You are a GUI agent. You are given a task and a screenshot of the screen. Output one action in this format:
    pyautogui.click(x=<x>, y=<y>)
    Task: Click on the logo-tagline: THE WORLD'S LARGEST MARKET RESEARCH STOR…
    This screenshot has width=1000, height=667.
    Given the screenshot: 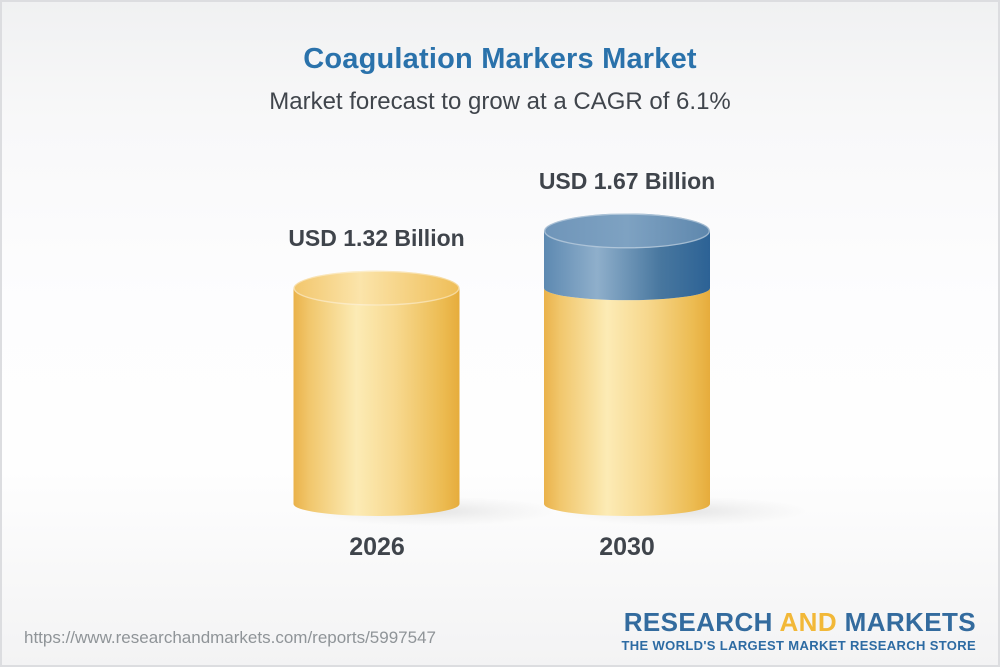 What is the action you would take?
    pyautogui.click(x=798, y=645)
    